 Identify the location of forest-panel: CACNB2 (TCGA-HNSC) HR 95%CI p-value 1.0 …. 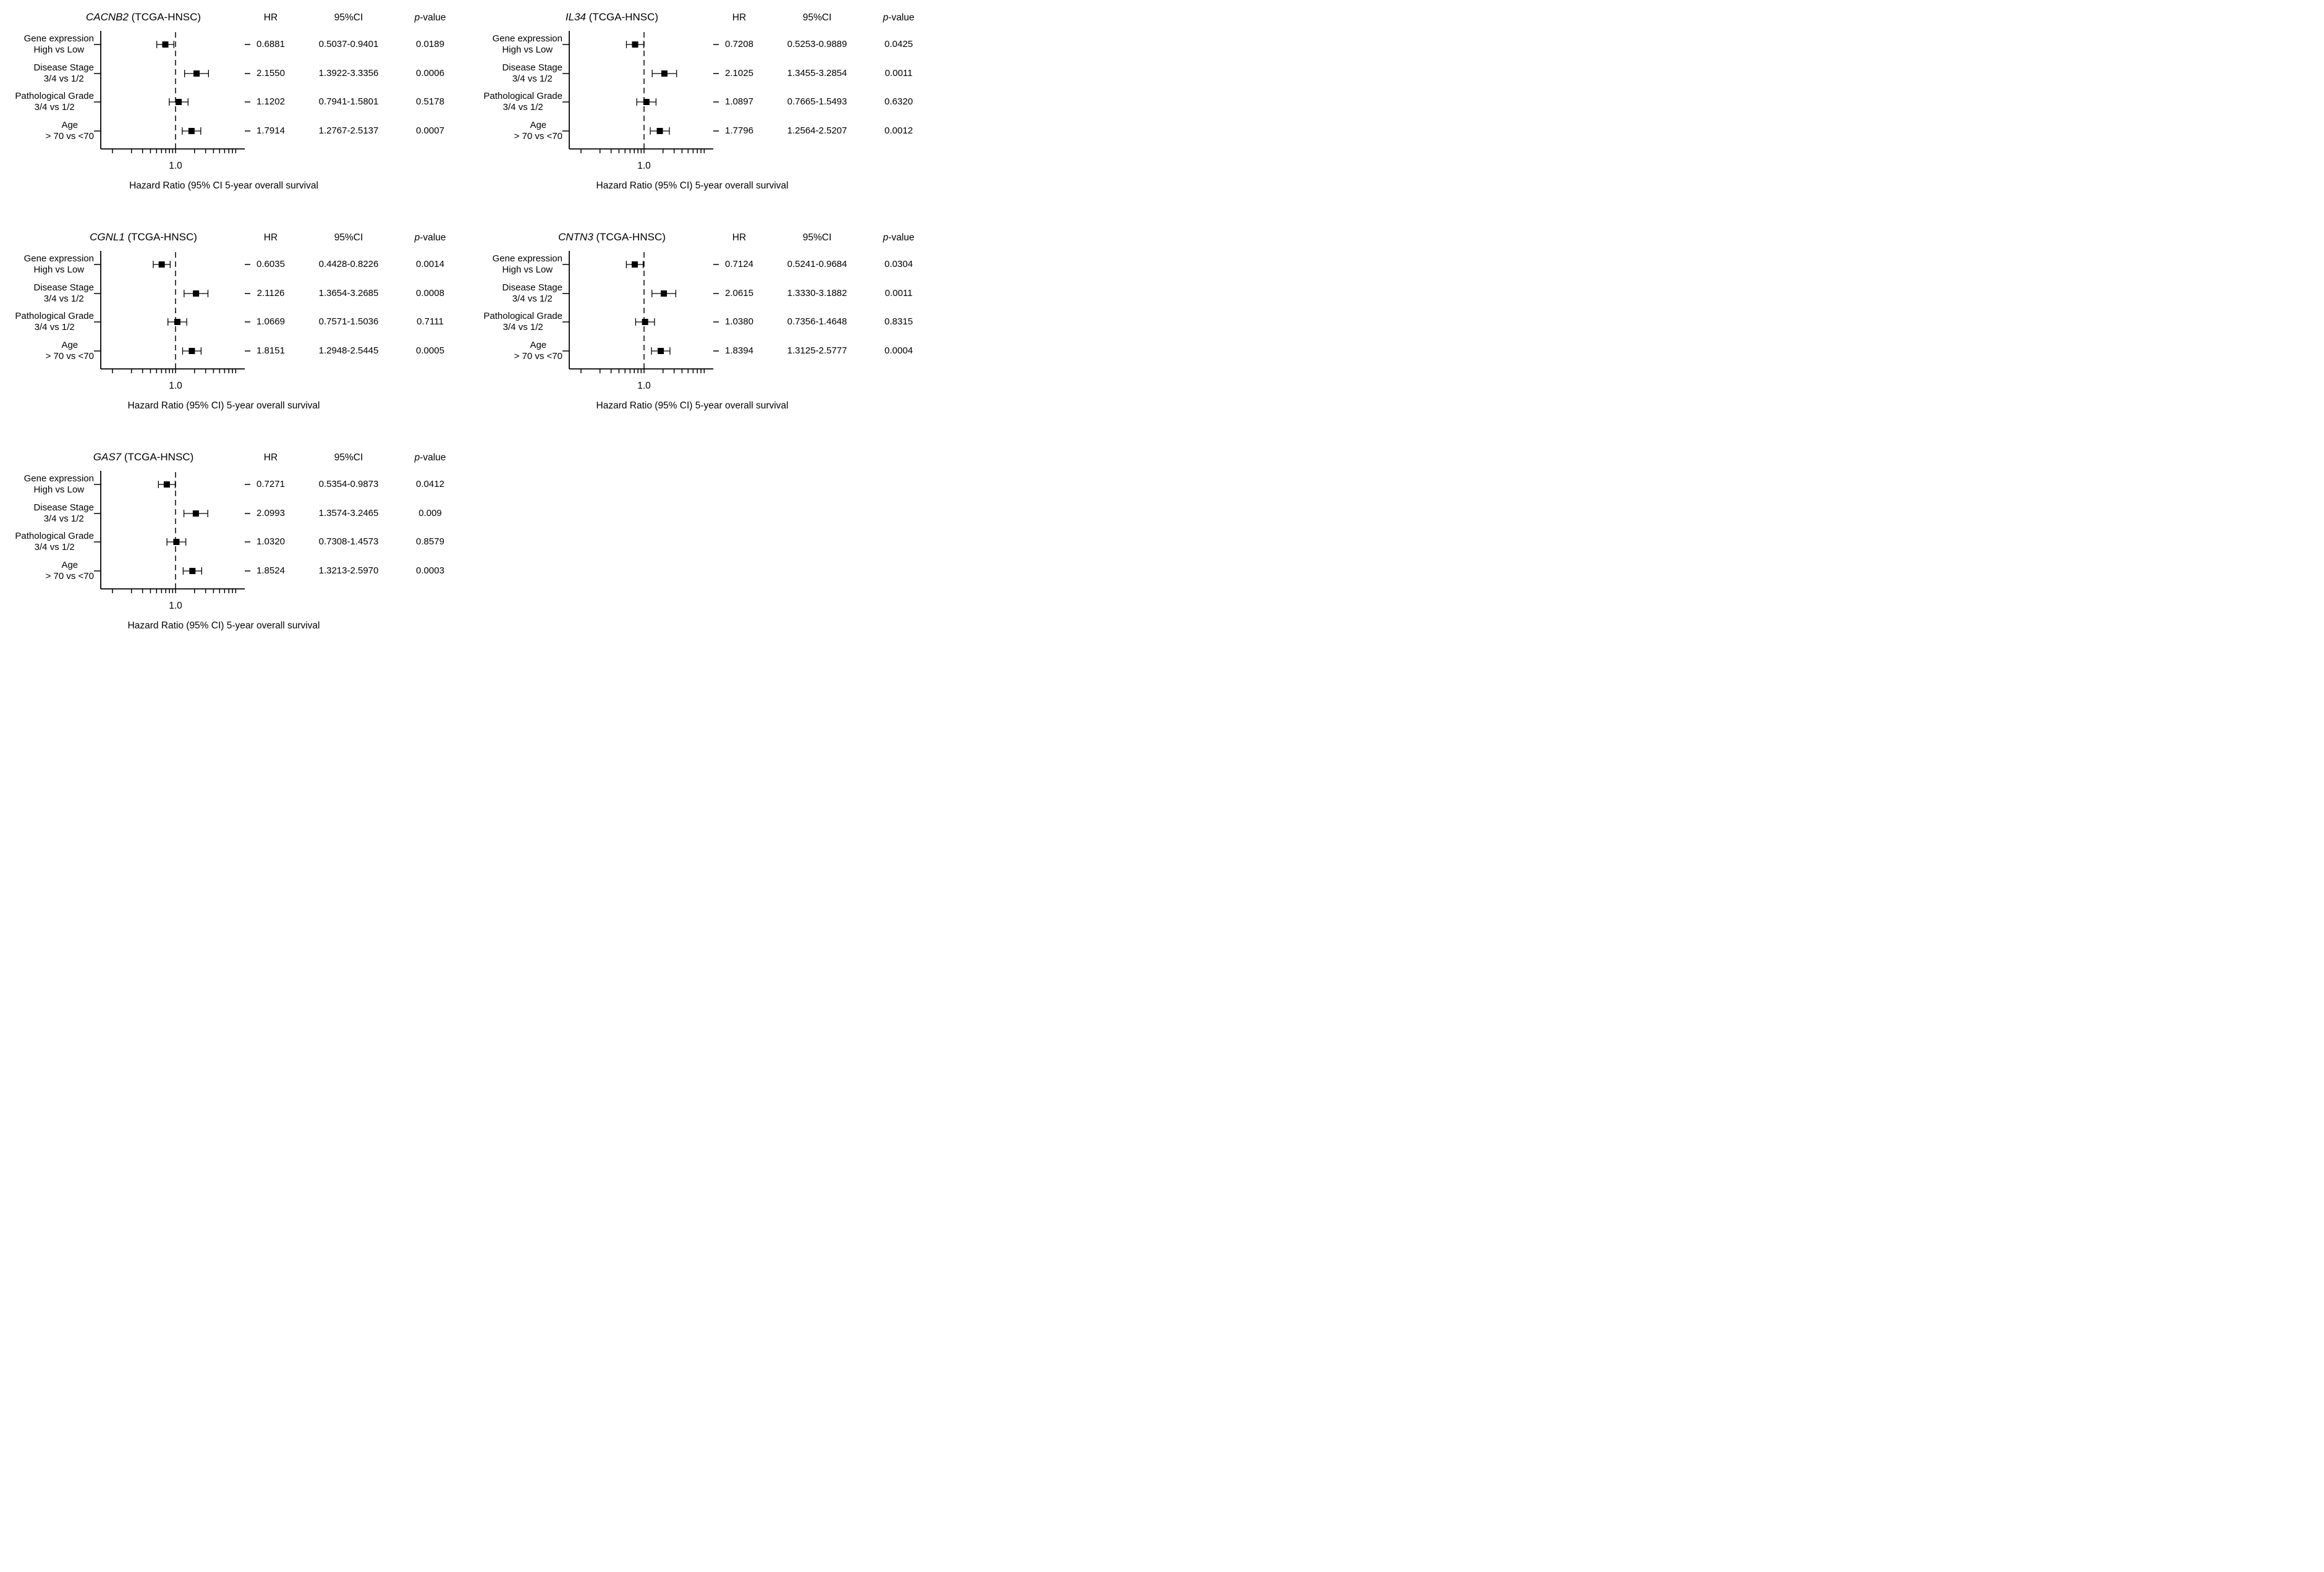
(233, 115).